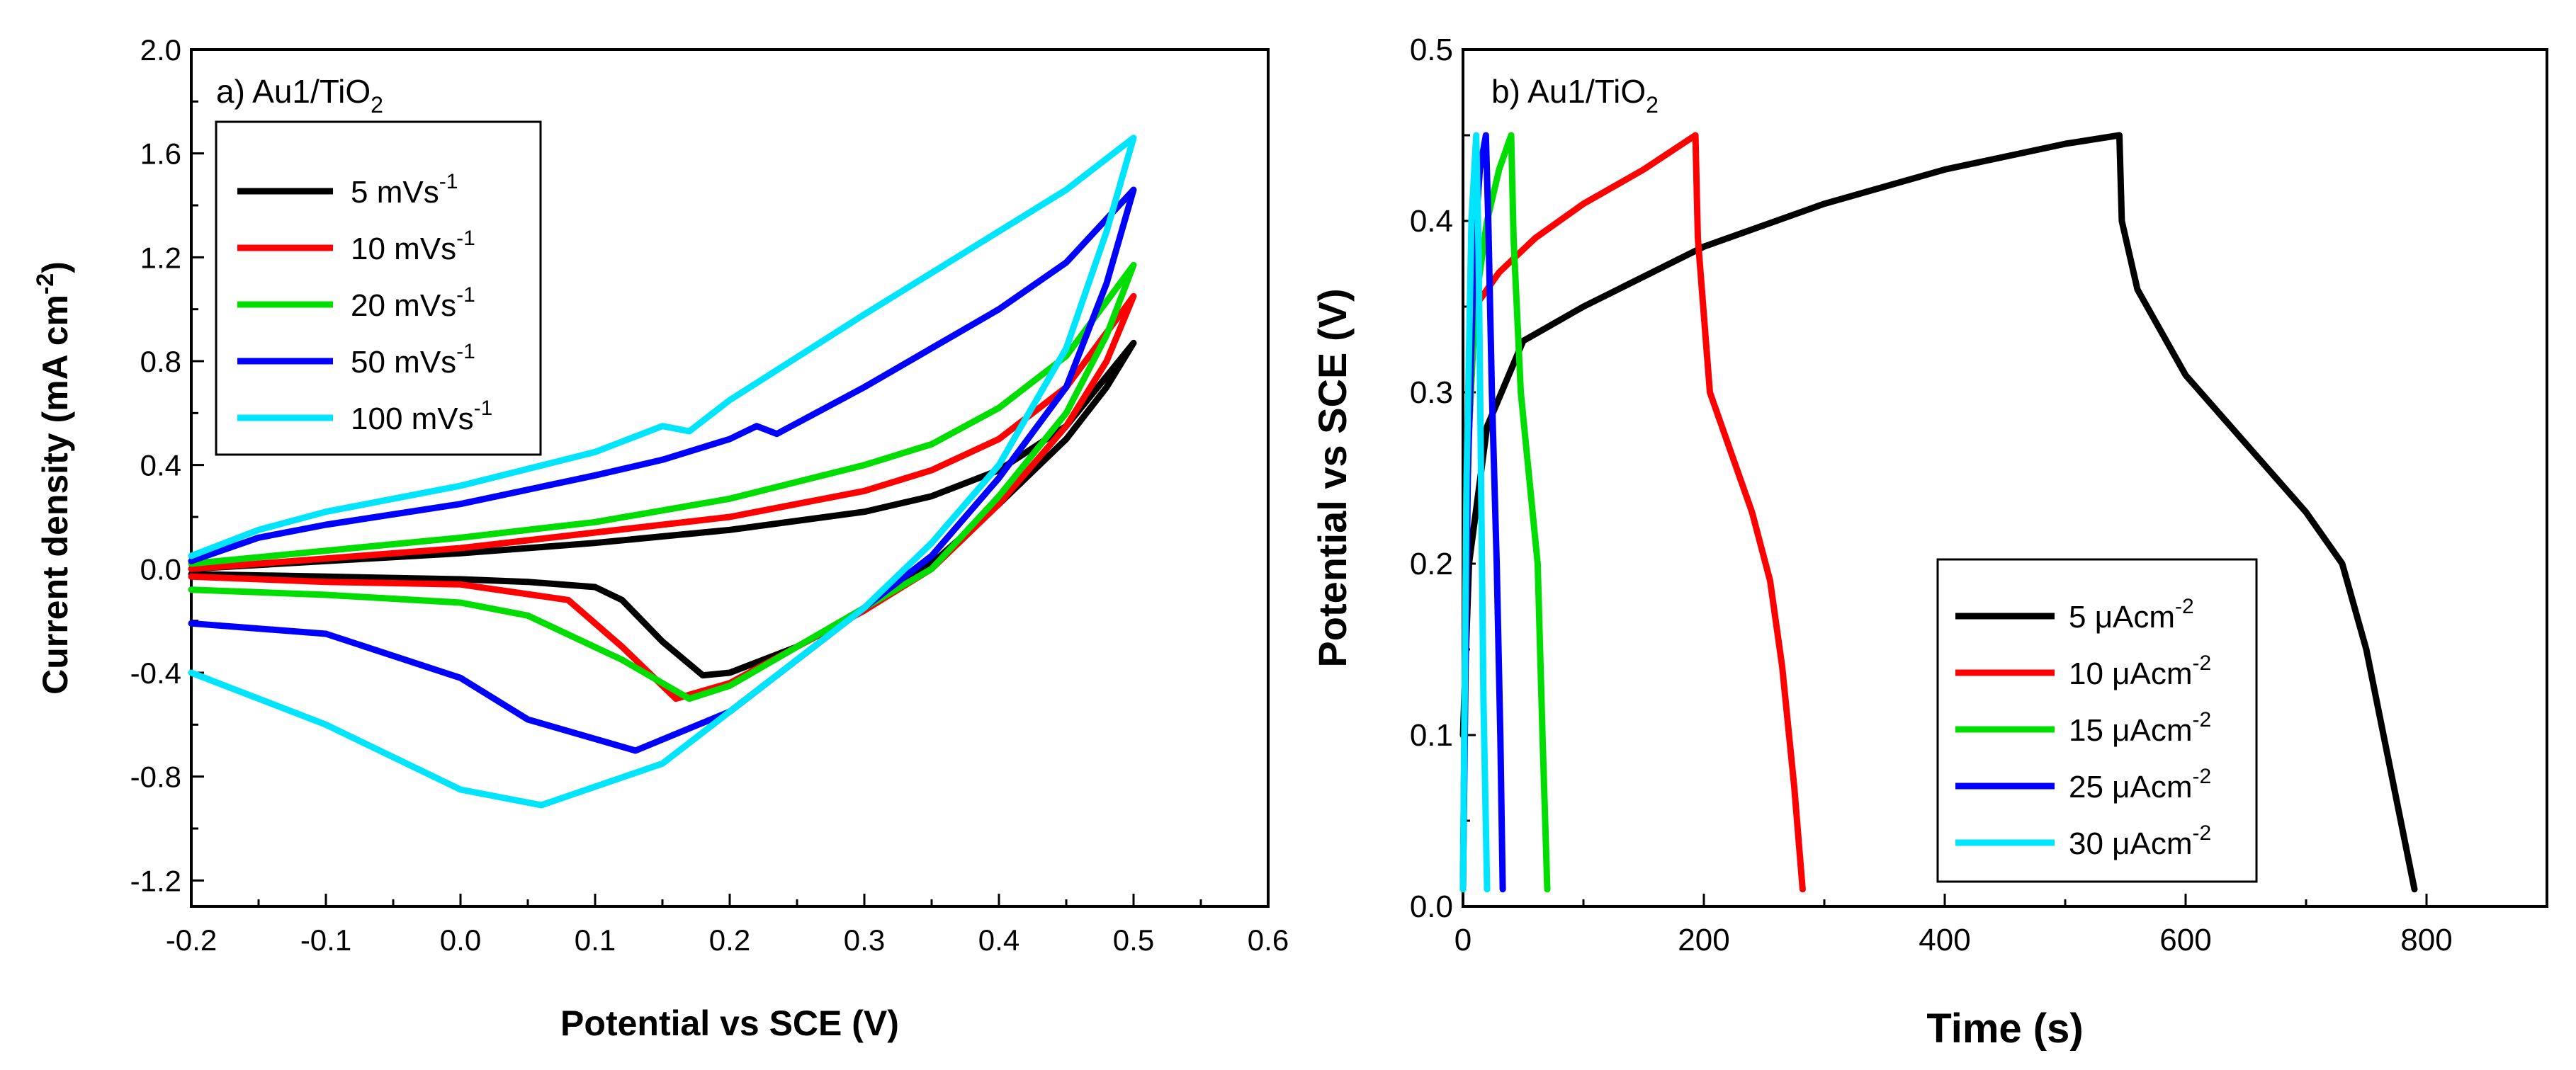 The image size is (2576, 1070). Describe the element at coordinates (729, 940) in the screenshot. I see `cv-x-tick-label: 0.2` at that location.